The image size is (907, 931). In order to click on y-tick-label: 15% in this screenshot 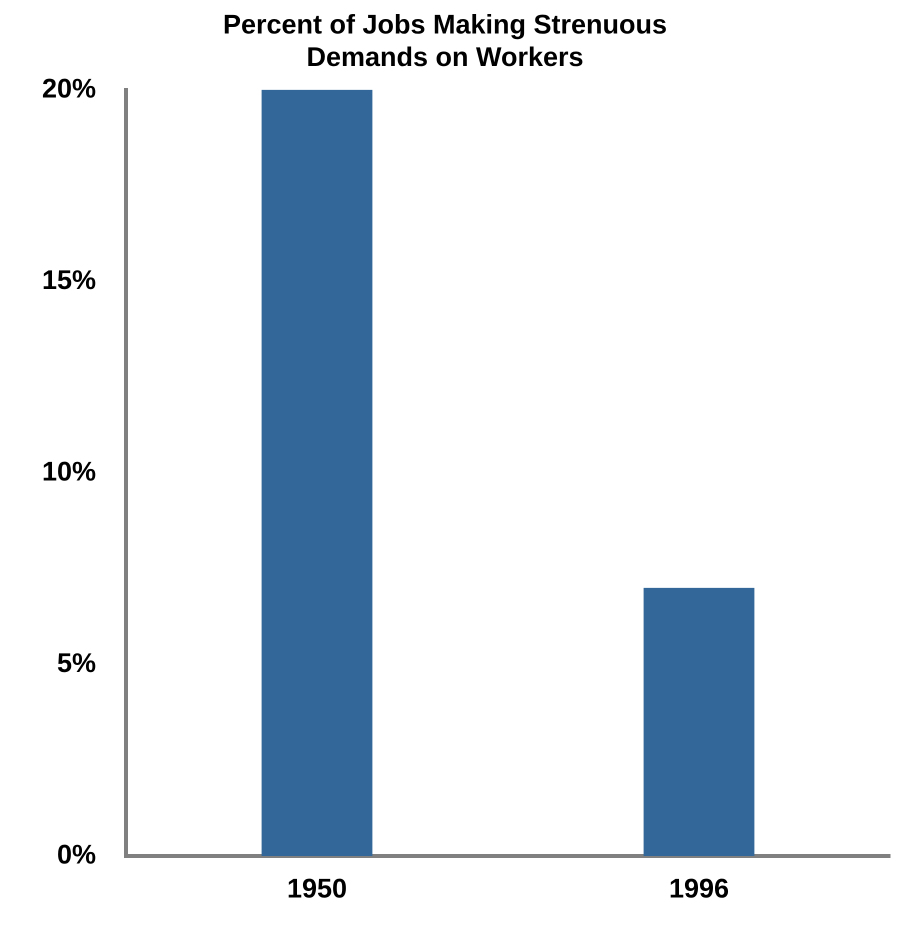, I will do `click(69, 279)`.